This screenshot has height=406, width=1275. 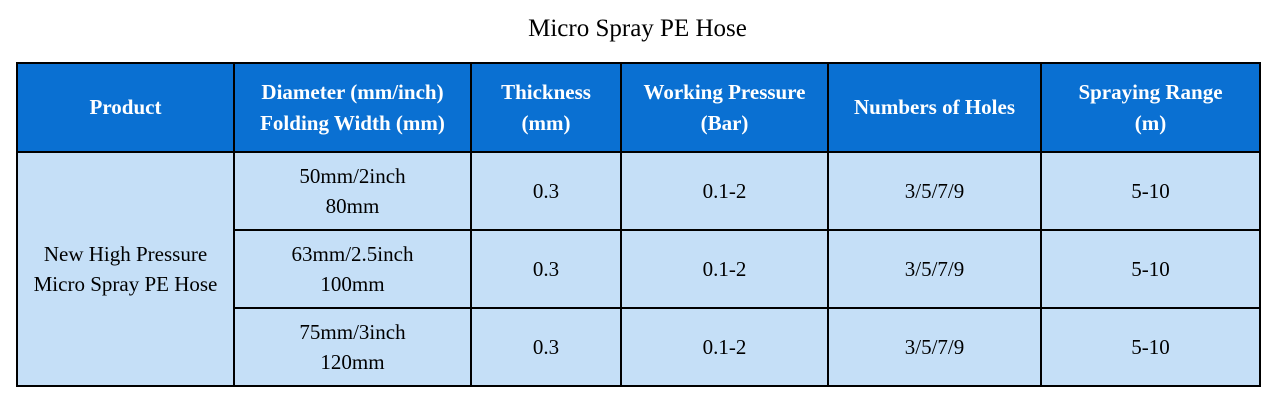 What do you see at coordinates (934, 107) in the screenshot?
I see `header-numbers-of-holes: Numbers of Holes` at bounding box center [934, 107].